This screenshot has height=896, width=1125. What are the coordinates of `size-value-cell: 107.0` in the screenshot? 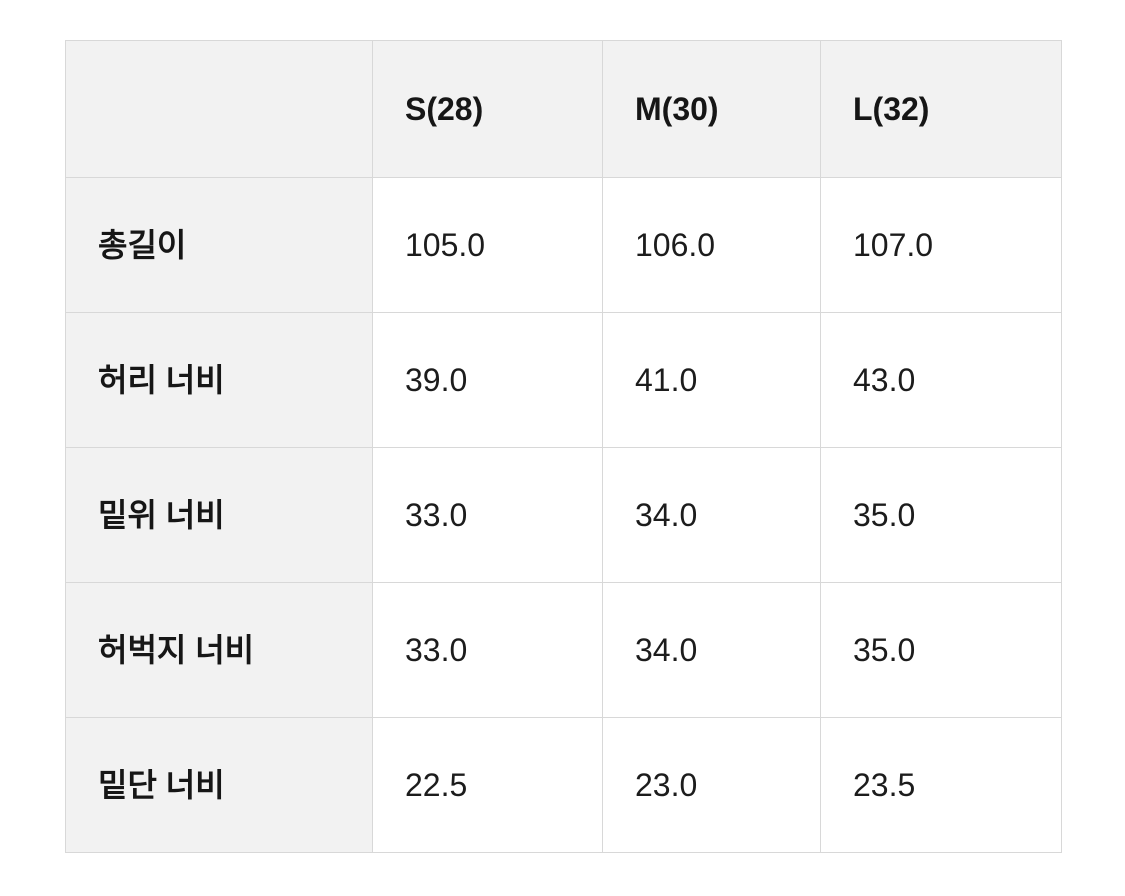 It's located at (941, 245).